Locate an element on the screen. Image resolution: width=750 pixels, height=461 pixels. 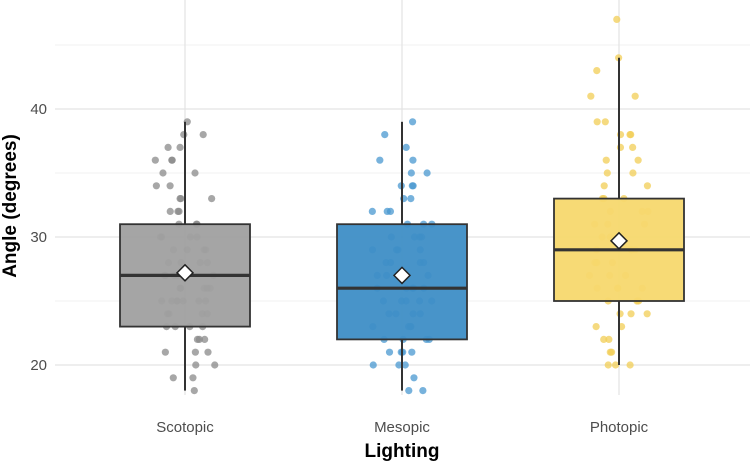
y-tick-label: 20 is located at coordinates (38, 365).